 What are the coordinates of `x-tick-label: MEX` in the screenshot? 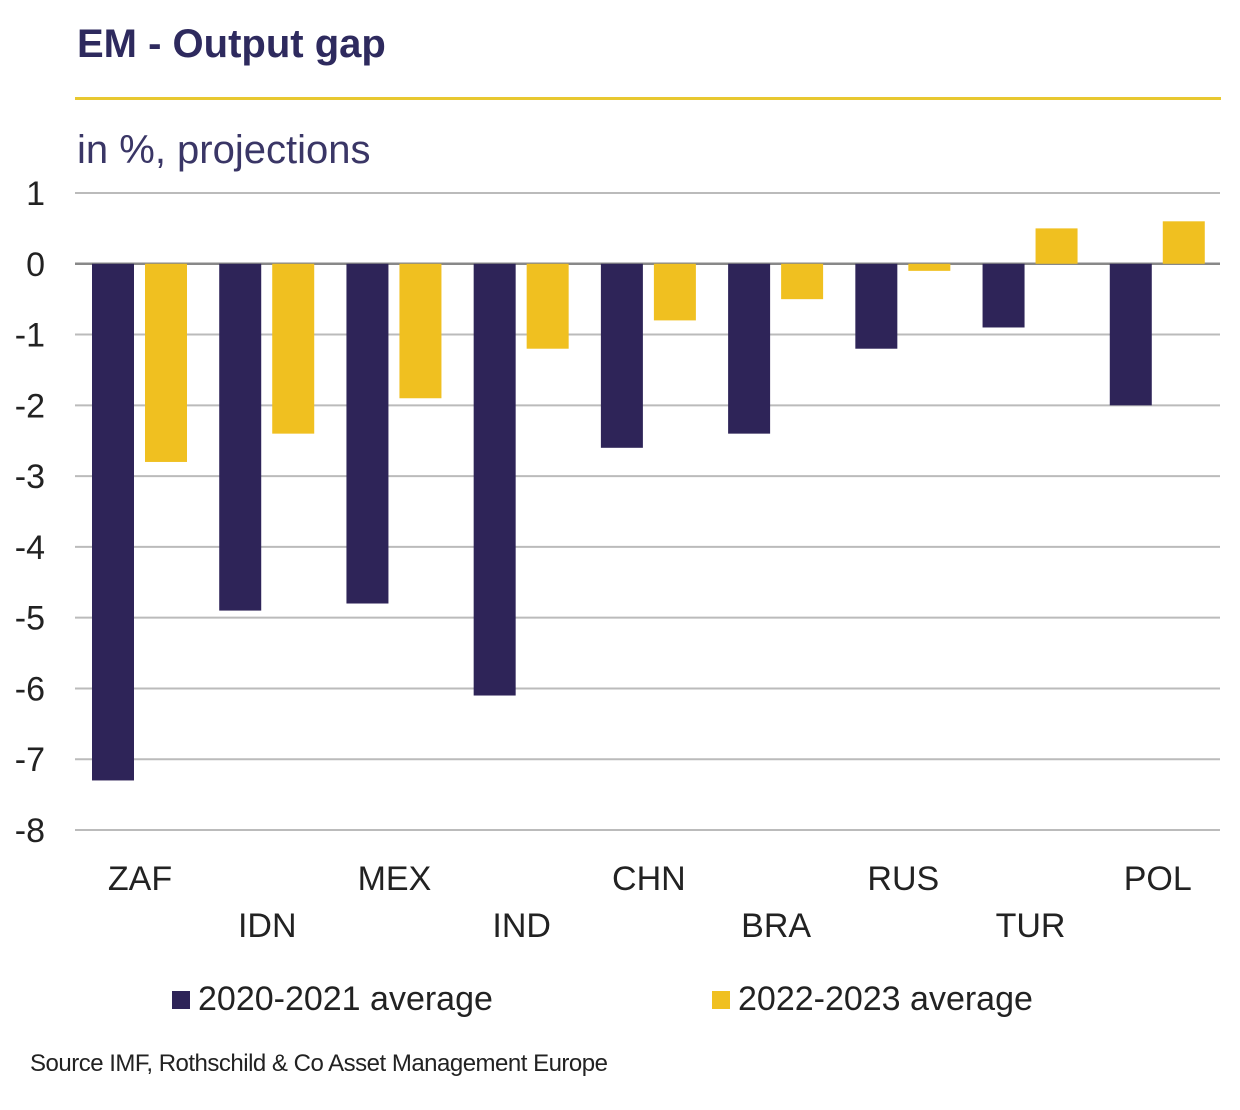 It's located at (395, 879).